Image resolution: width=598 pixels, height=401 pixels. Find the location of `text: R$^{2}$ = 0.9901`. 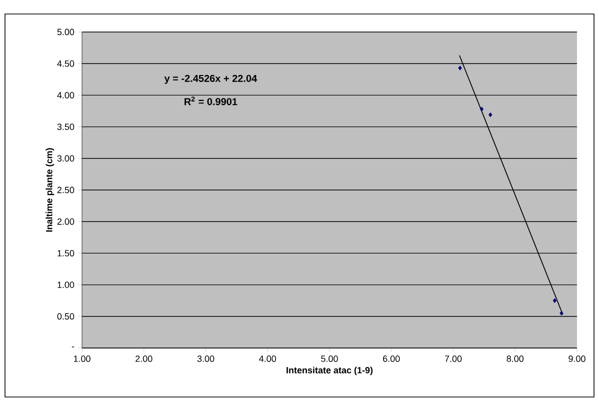

text: R$^{2}$ = 0.9901 is located at coordinates (211, 101).